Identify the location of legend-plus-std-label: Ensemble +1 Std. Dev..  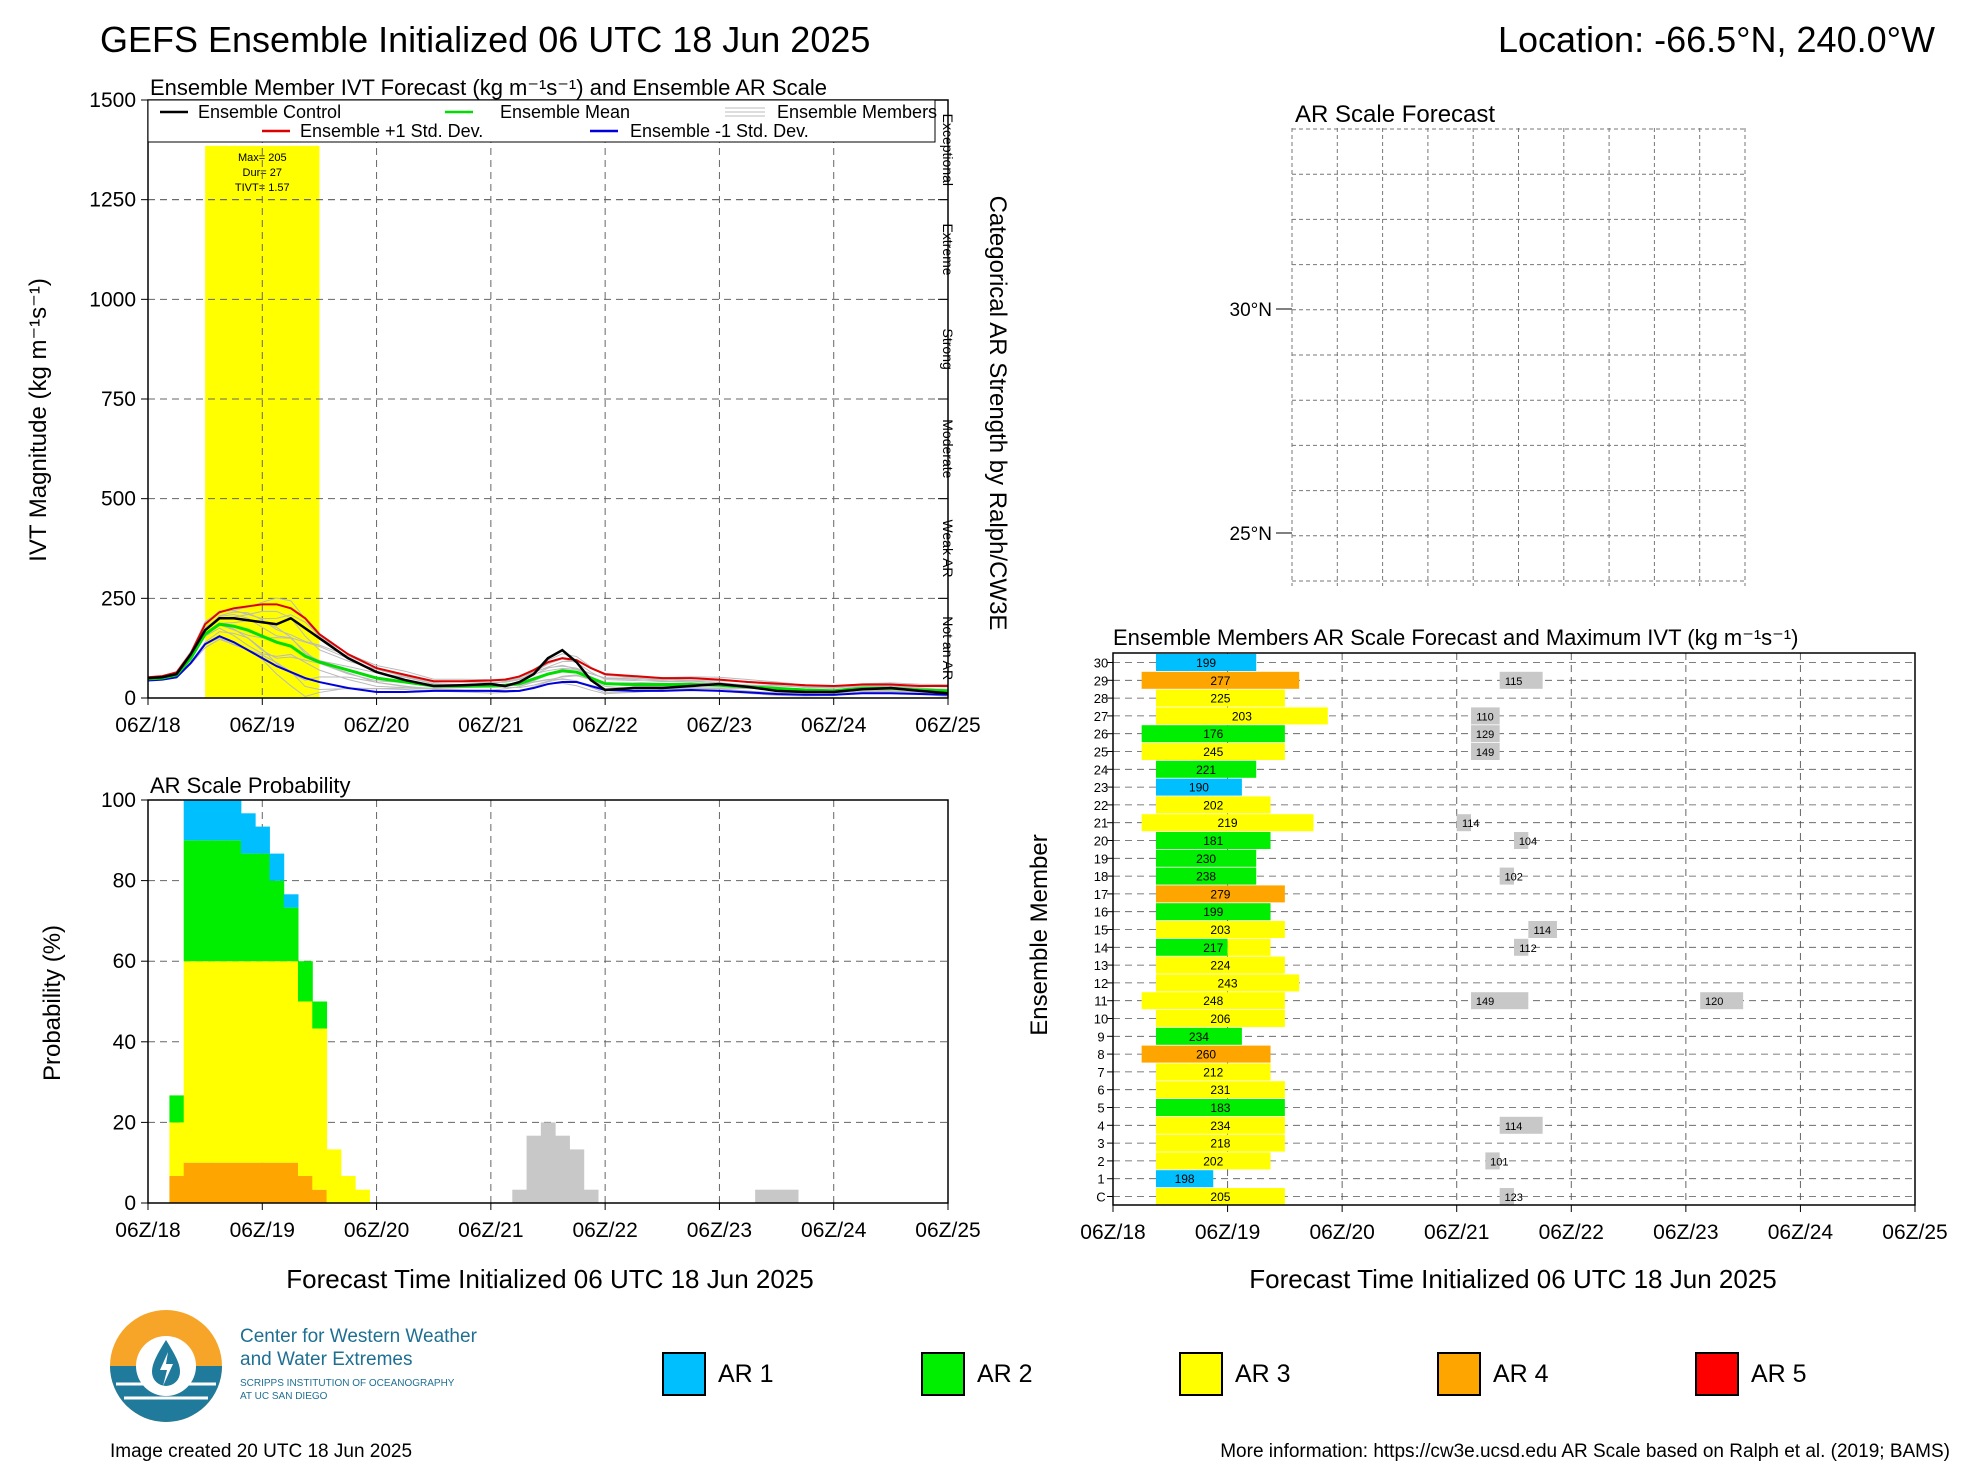
(391, 131).